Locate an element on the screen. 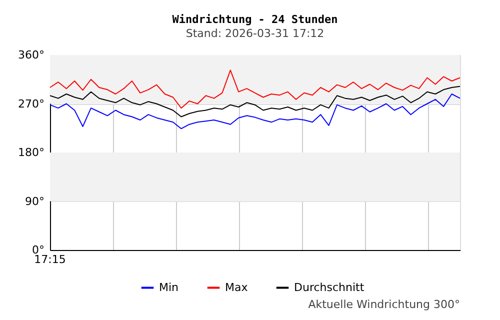 The width and height of the screenshot is (500, 320). y-tick-label: 360° is located at coordinates (31, 55).